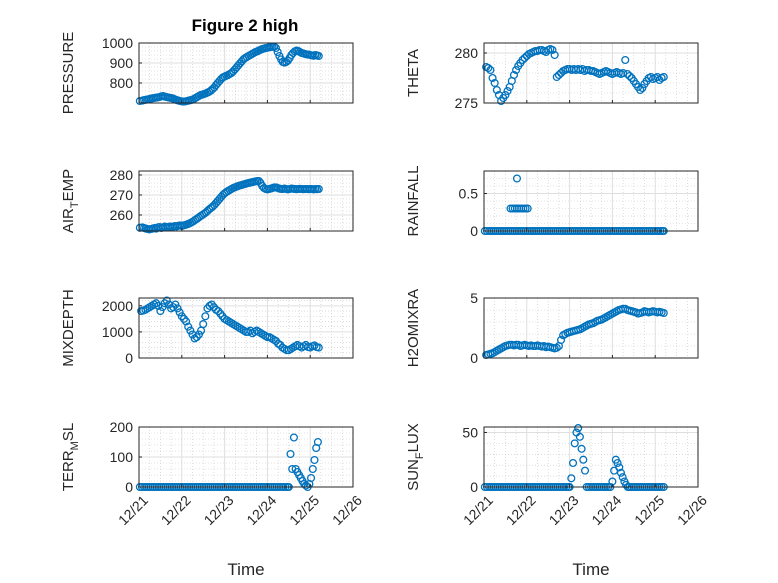 This screenshot has width=778, height=583. Describe the element at coordinates (467, 103) in the screenshot. I see `y-tick-label: 275` at that location.